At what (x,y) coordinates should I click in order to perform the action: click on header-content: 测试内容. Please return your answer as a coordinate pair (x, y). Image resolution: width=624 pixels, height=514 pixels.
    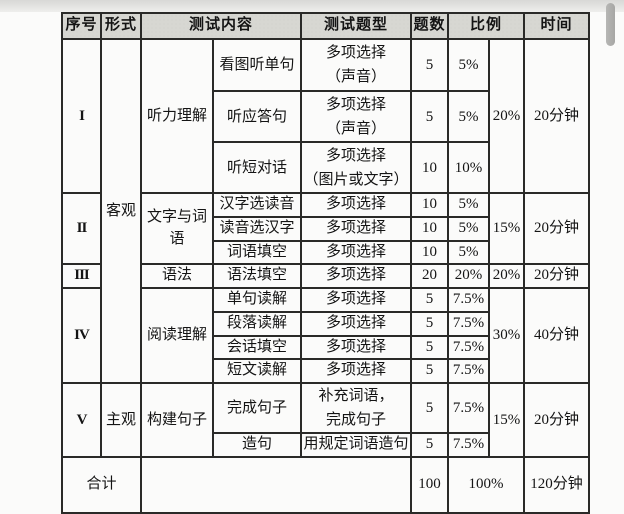
    Looking at the image, I should click on (221, 26).